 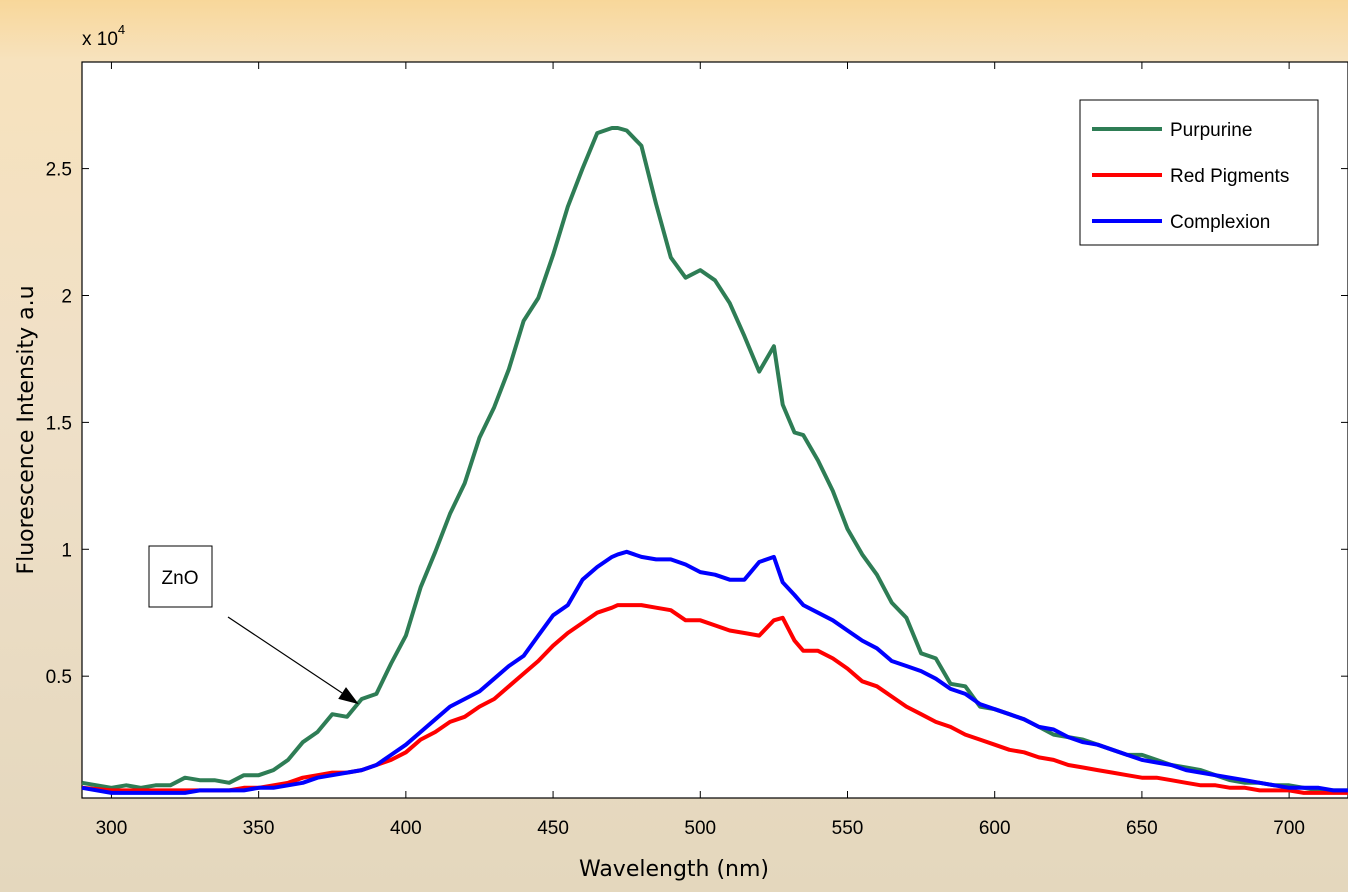 I want to click on y-tick-label: 1.5, so click(x=59, y=423).